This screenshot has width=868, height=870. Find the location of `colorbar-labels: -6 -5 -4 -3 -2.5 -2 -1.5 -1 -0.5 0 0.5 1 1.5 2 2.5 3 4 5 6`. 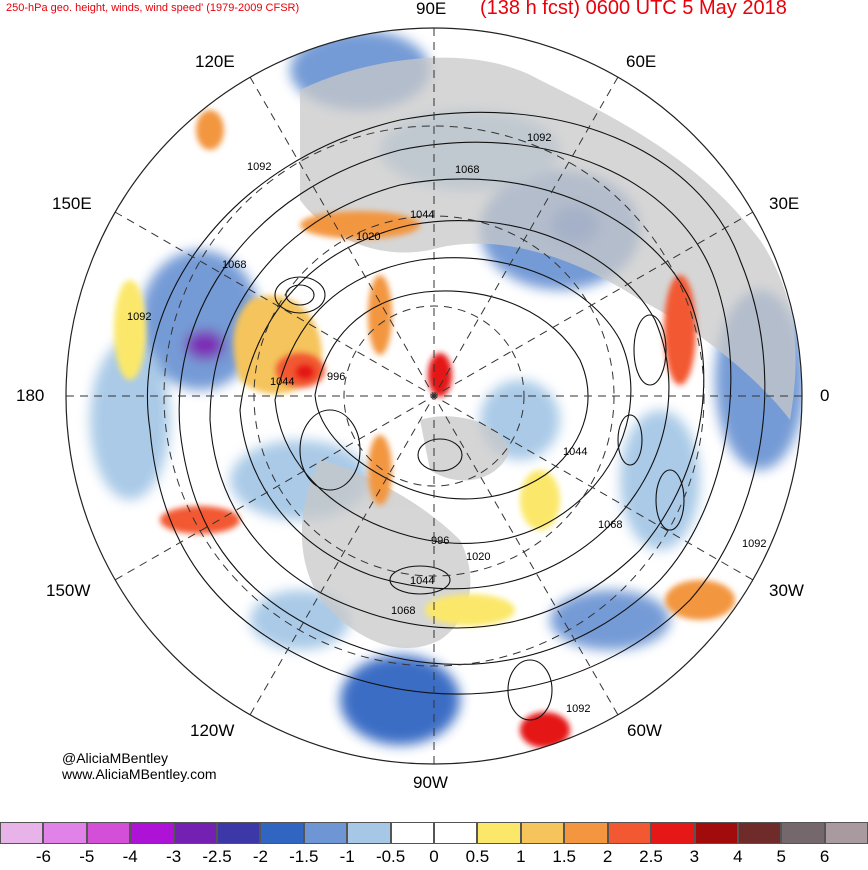

colorbar-labels: -6 -5 -4 -3 -2.5 -2 -1.5 -1 -0.5 0 0.5 1 1.5 2 2.5 3 4 5 6 is located at coordinates (434, 856).